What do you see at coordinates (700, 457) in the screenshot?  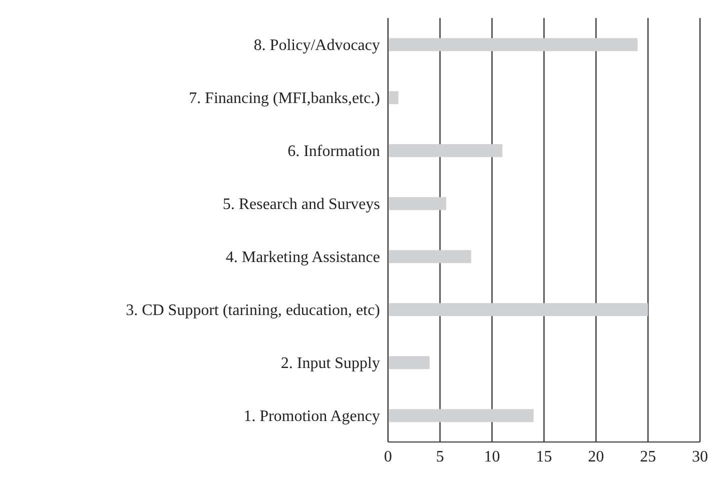 I see `x-tick-label: 30` at bounding box center [700, 457].